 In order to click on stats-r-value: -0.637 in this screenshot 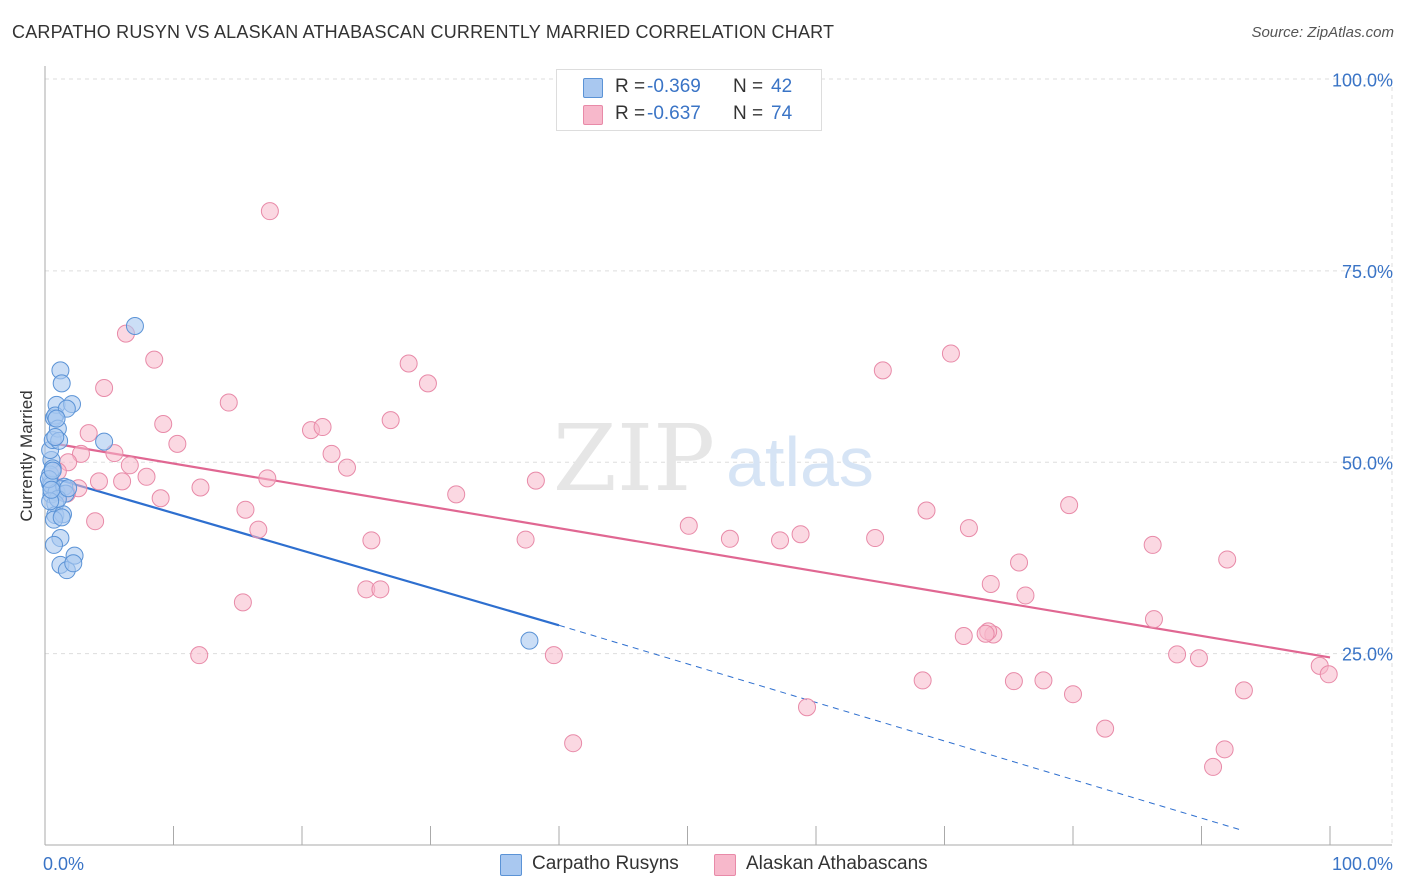, I will do `click(674, 113)`.